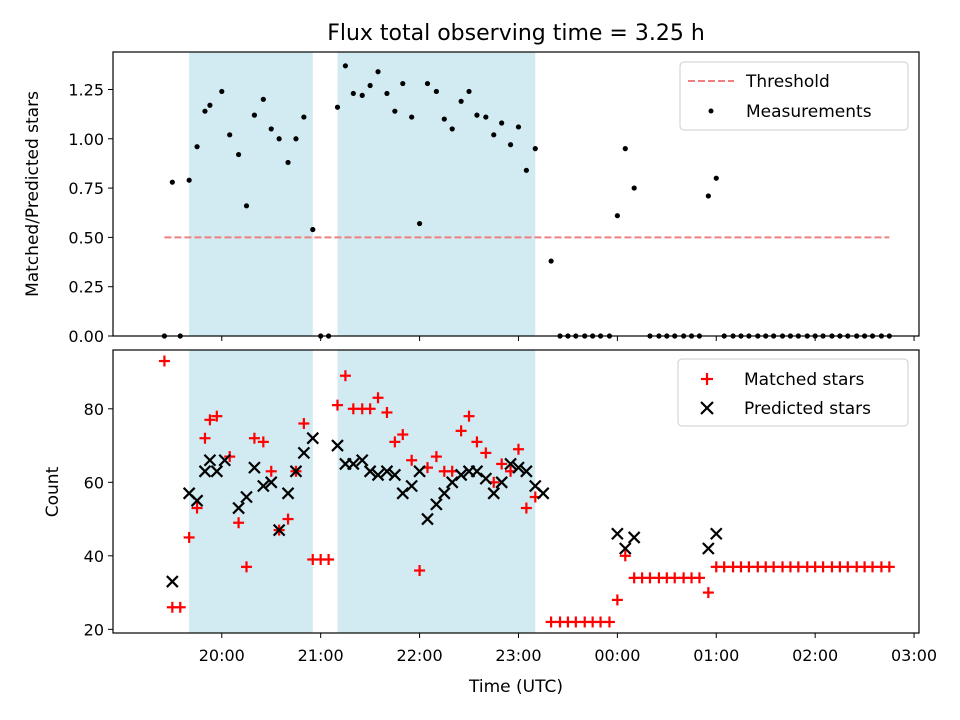 The image size is (960, 720). What do you see at coordinates (420, 655) in the screenshot?
I see `bottom-x-tick-label: 22:00` at bounding box center [420, 655].